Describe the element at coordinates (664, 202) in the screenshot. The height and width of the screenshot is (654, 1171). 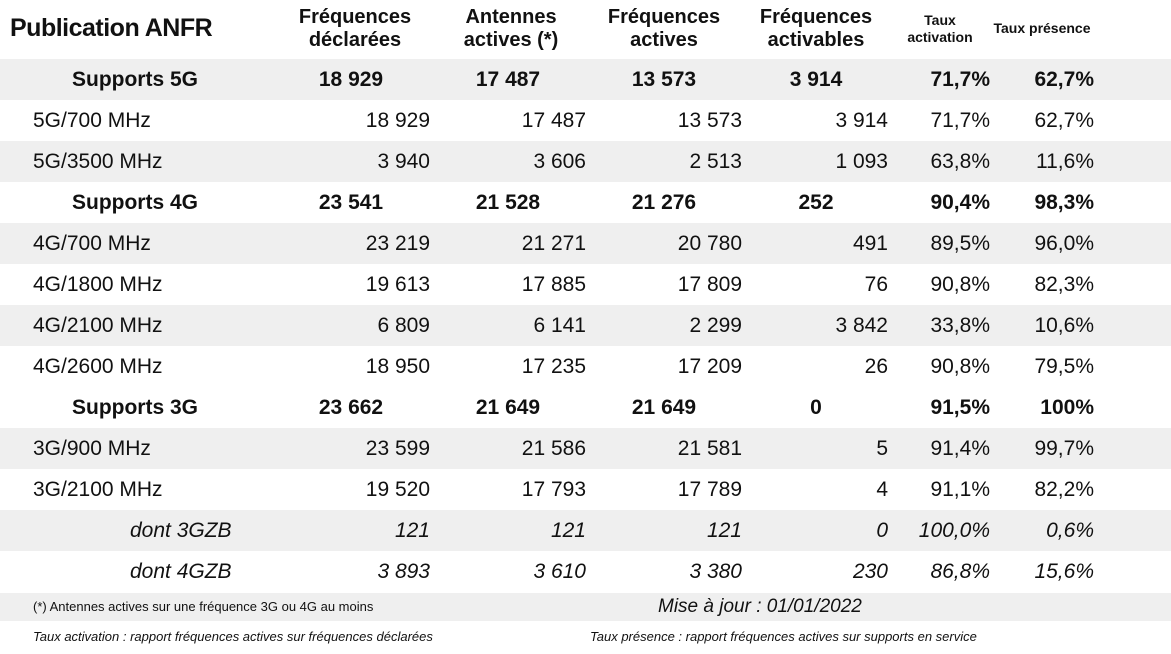
I see `cell-actives: 21 276` at that location.